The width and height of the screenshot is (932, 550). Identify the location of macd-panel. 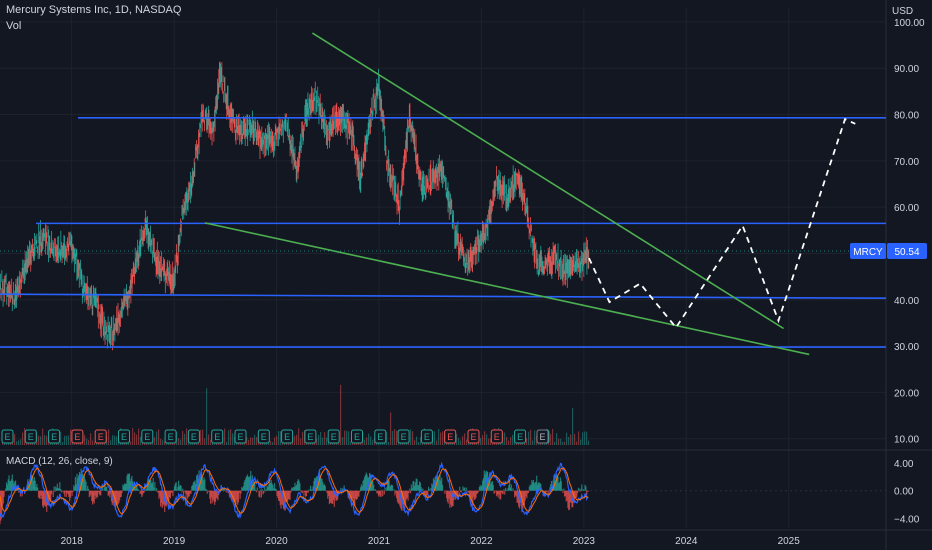
(443, 493).